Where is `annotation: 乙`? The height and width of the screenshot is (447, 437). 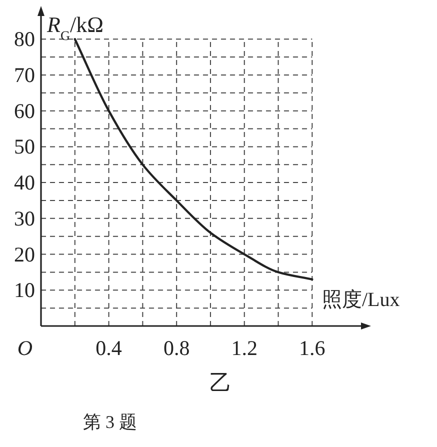 annotation: 乙 is located at coordinates (220, 382).